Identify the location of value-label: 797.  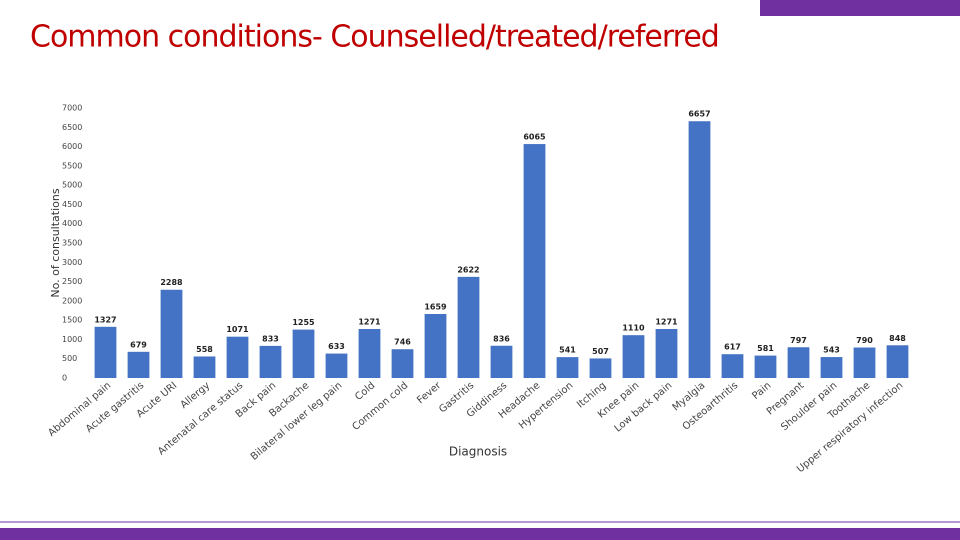
(798, 340).